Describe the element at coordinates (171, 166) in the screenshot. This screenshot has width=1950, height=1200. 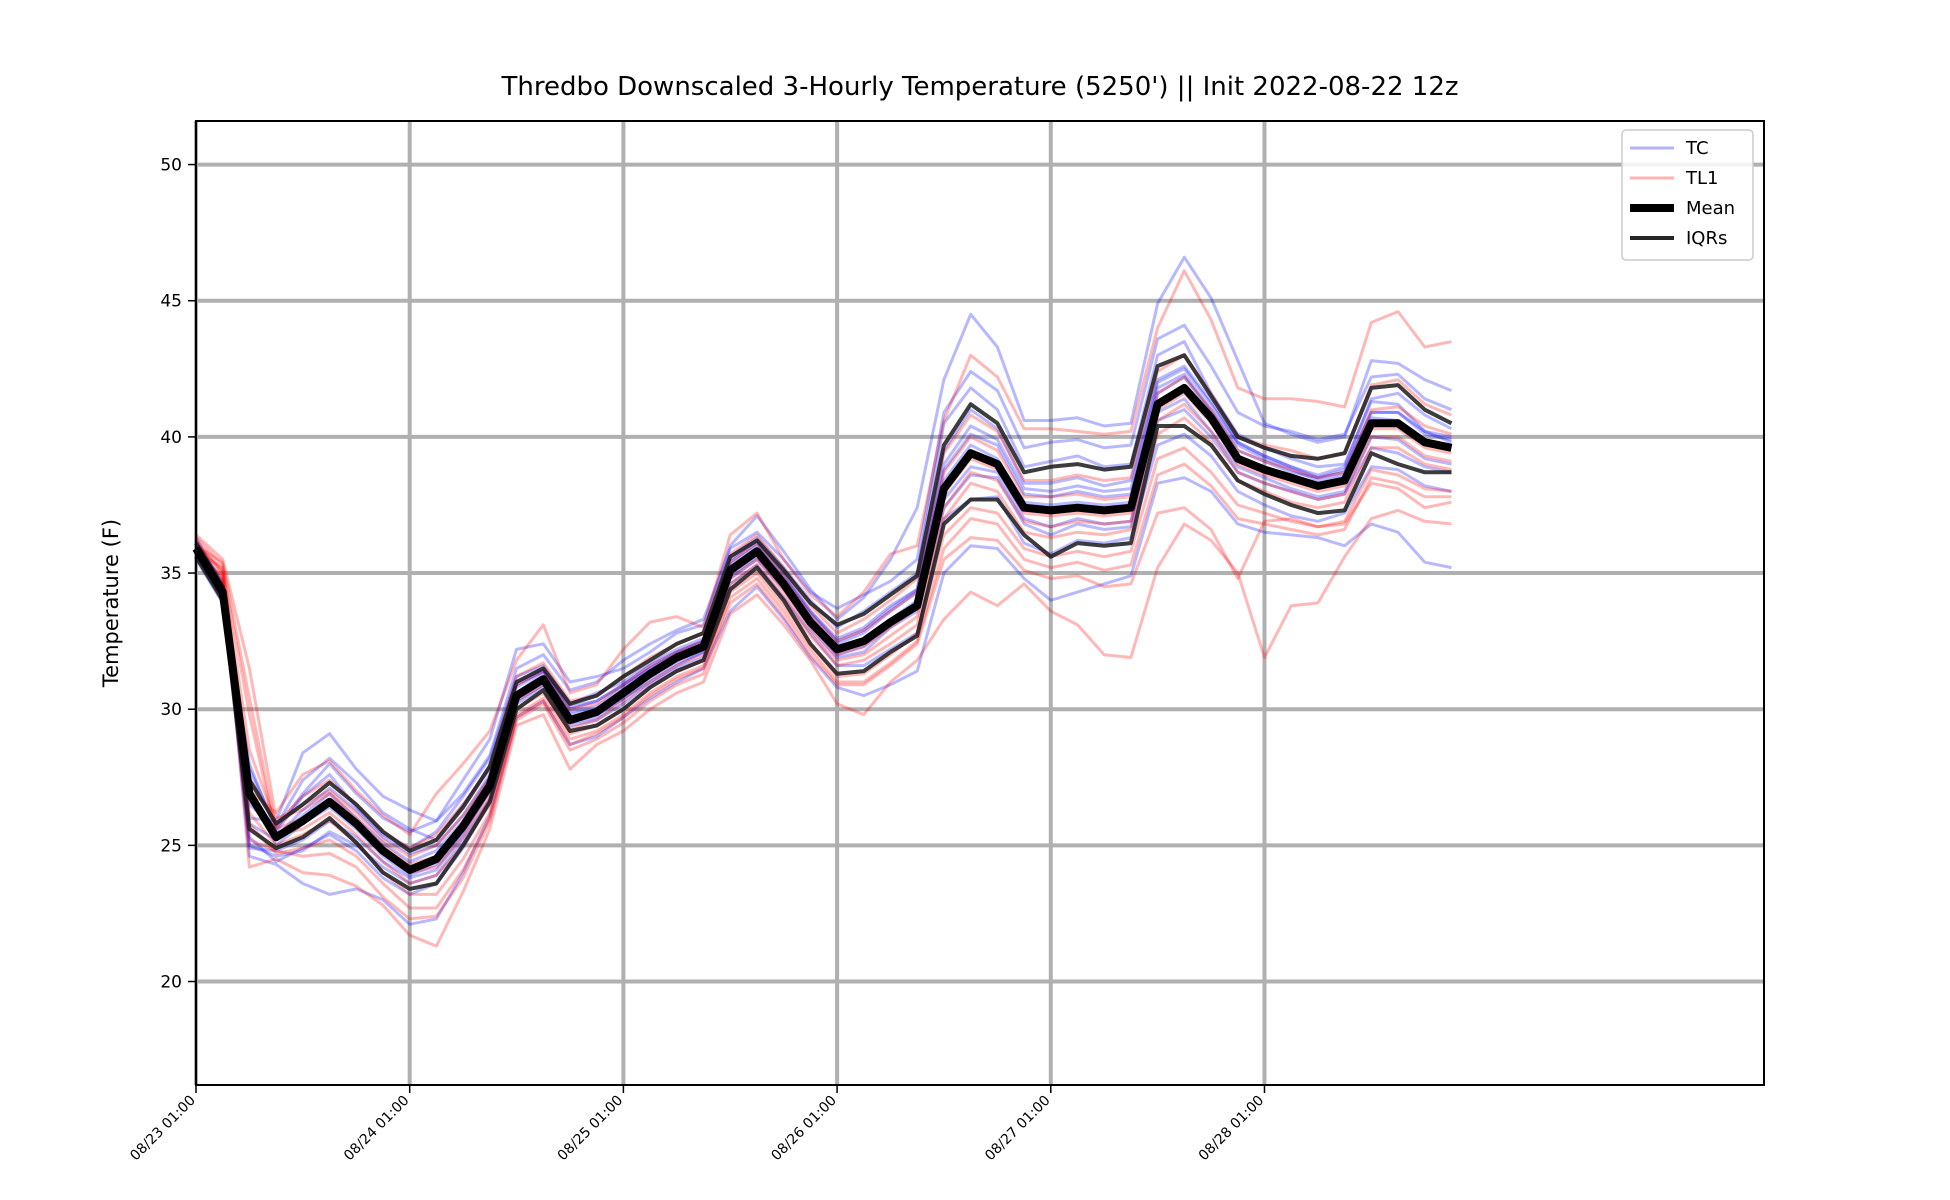
I see `y-tick-label: 50` at that location.